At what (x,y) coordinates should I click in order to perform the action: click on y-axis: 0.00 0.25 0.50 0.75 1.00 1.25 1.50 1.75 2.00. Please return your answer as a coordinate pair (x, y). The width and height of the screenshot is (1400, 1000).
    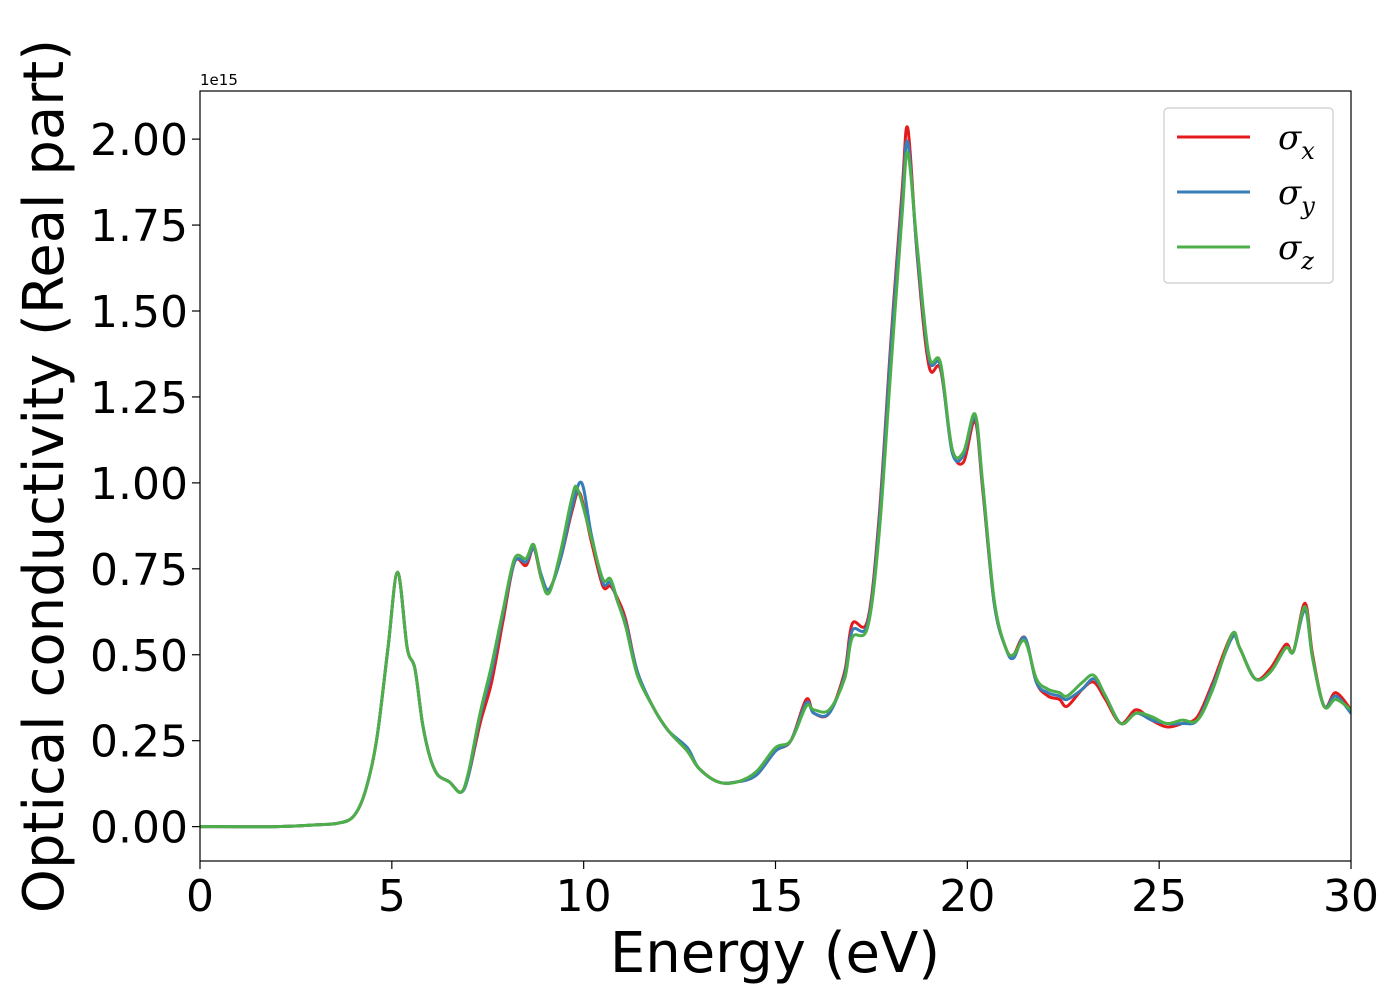
    Looking at the image, I should click on (145, 484).